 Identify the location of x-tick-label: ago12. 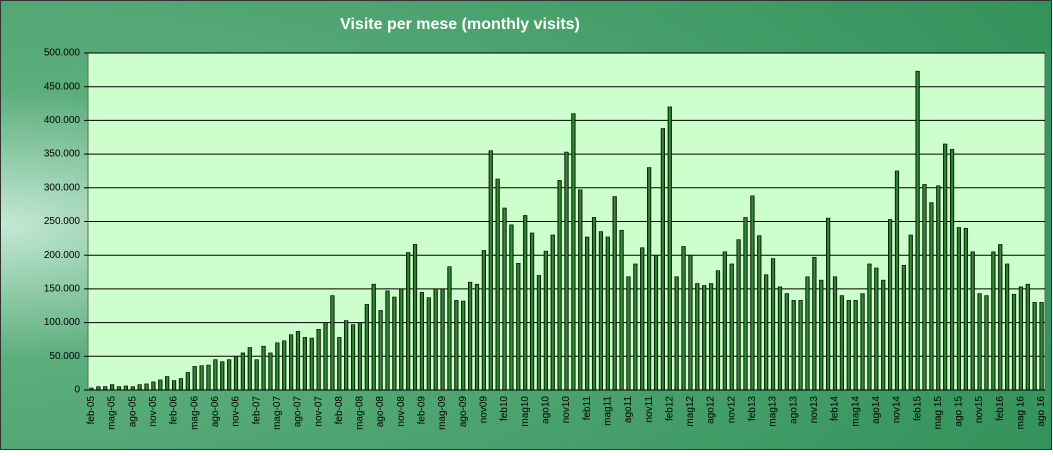
(711, 410).